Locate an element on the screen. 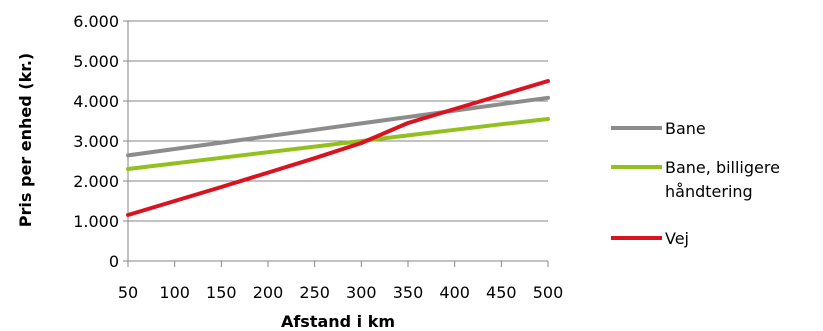 This screenshot has height=331, width=823. legend-label-bane: Bane is located at coordinates (685, 128).